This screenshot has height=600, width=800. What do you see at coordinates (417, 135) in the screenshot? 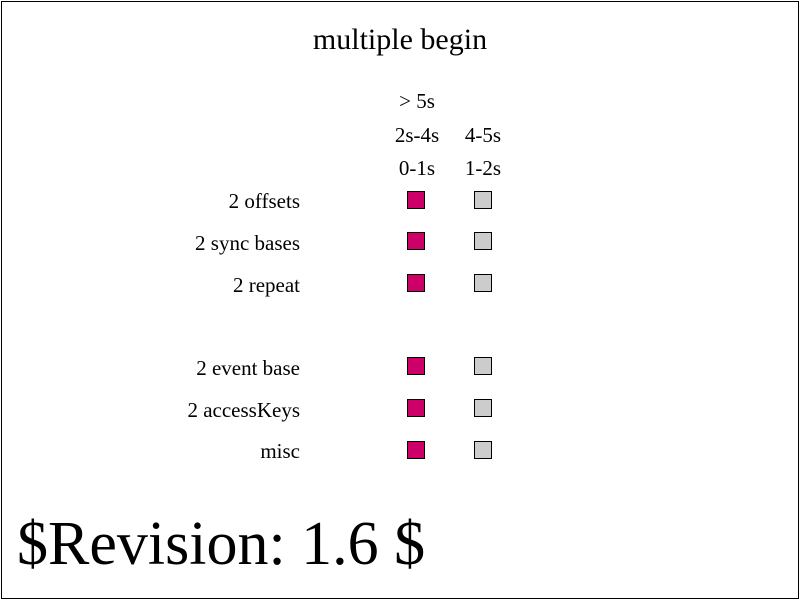
I see `col-header-left-1: 2s-4s` at bounding box center [417, 135].